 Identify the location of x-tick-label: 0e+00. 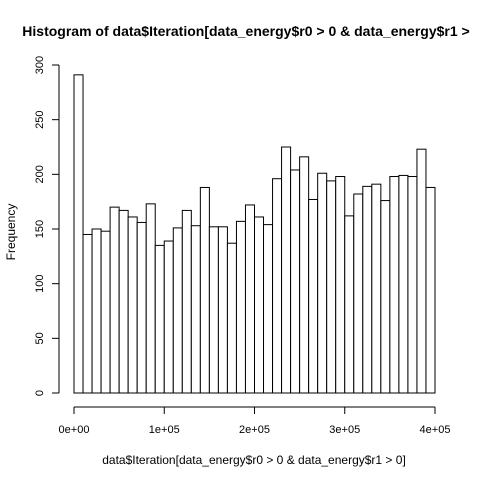
(74, 430).